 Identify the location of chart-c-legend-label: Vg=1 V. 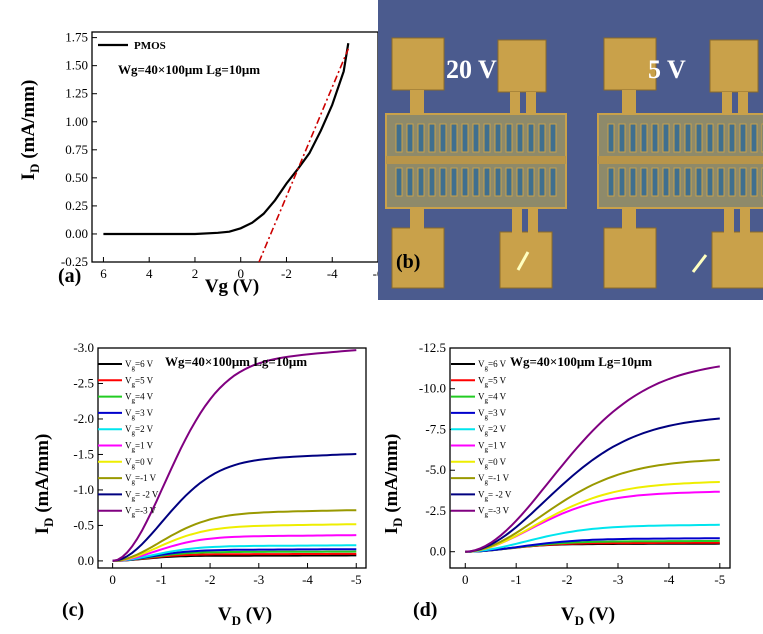
(139, 447).